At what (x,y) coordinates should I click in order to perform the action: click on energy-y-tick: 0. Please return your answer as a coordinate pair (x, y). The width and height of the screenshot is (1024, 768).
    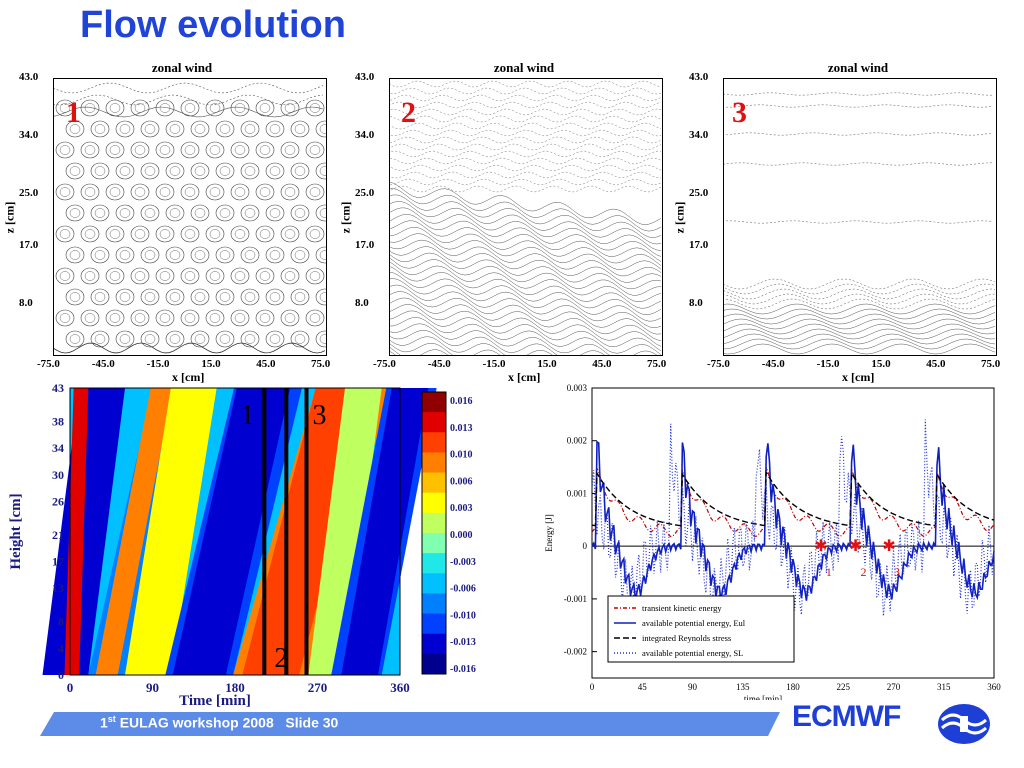
    Looking at the image, I should click on (585, 546).